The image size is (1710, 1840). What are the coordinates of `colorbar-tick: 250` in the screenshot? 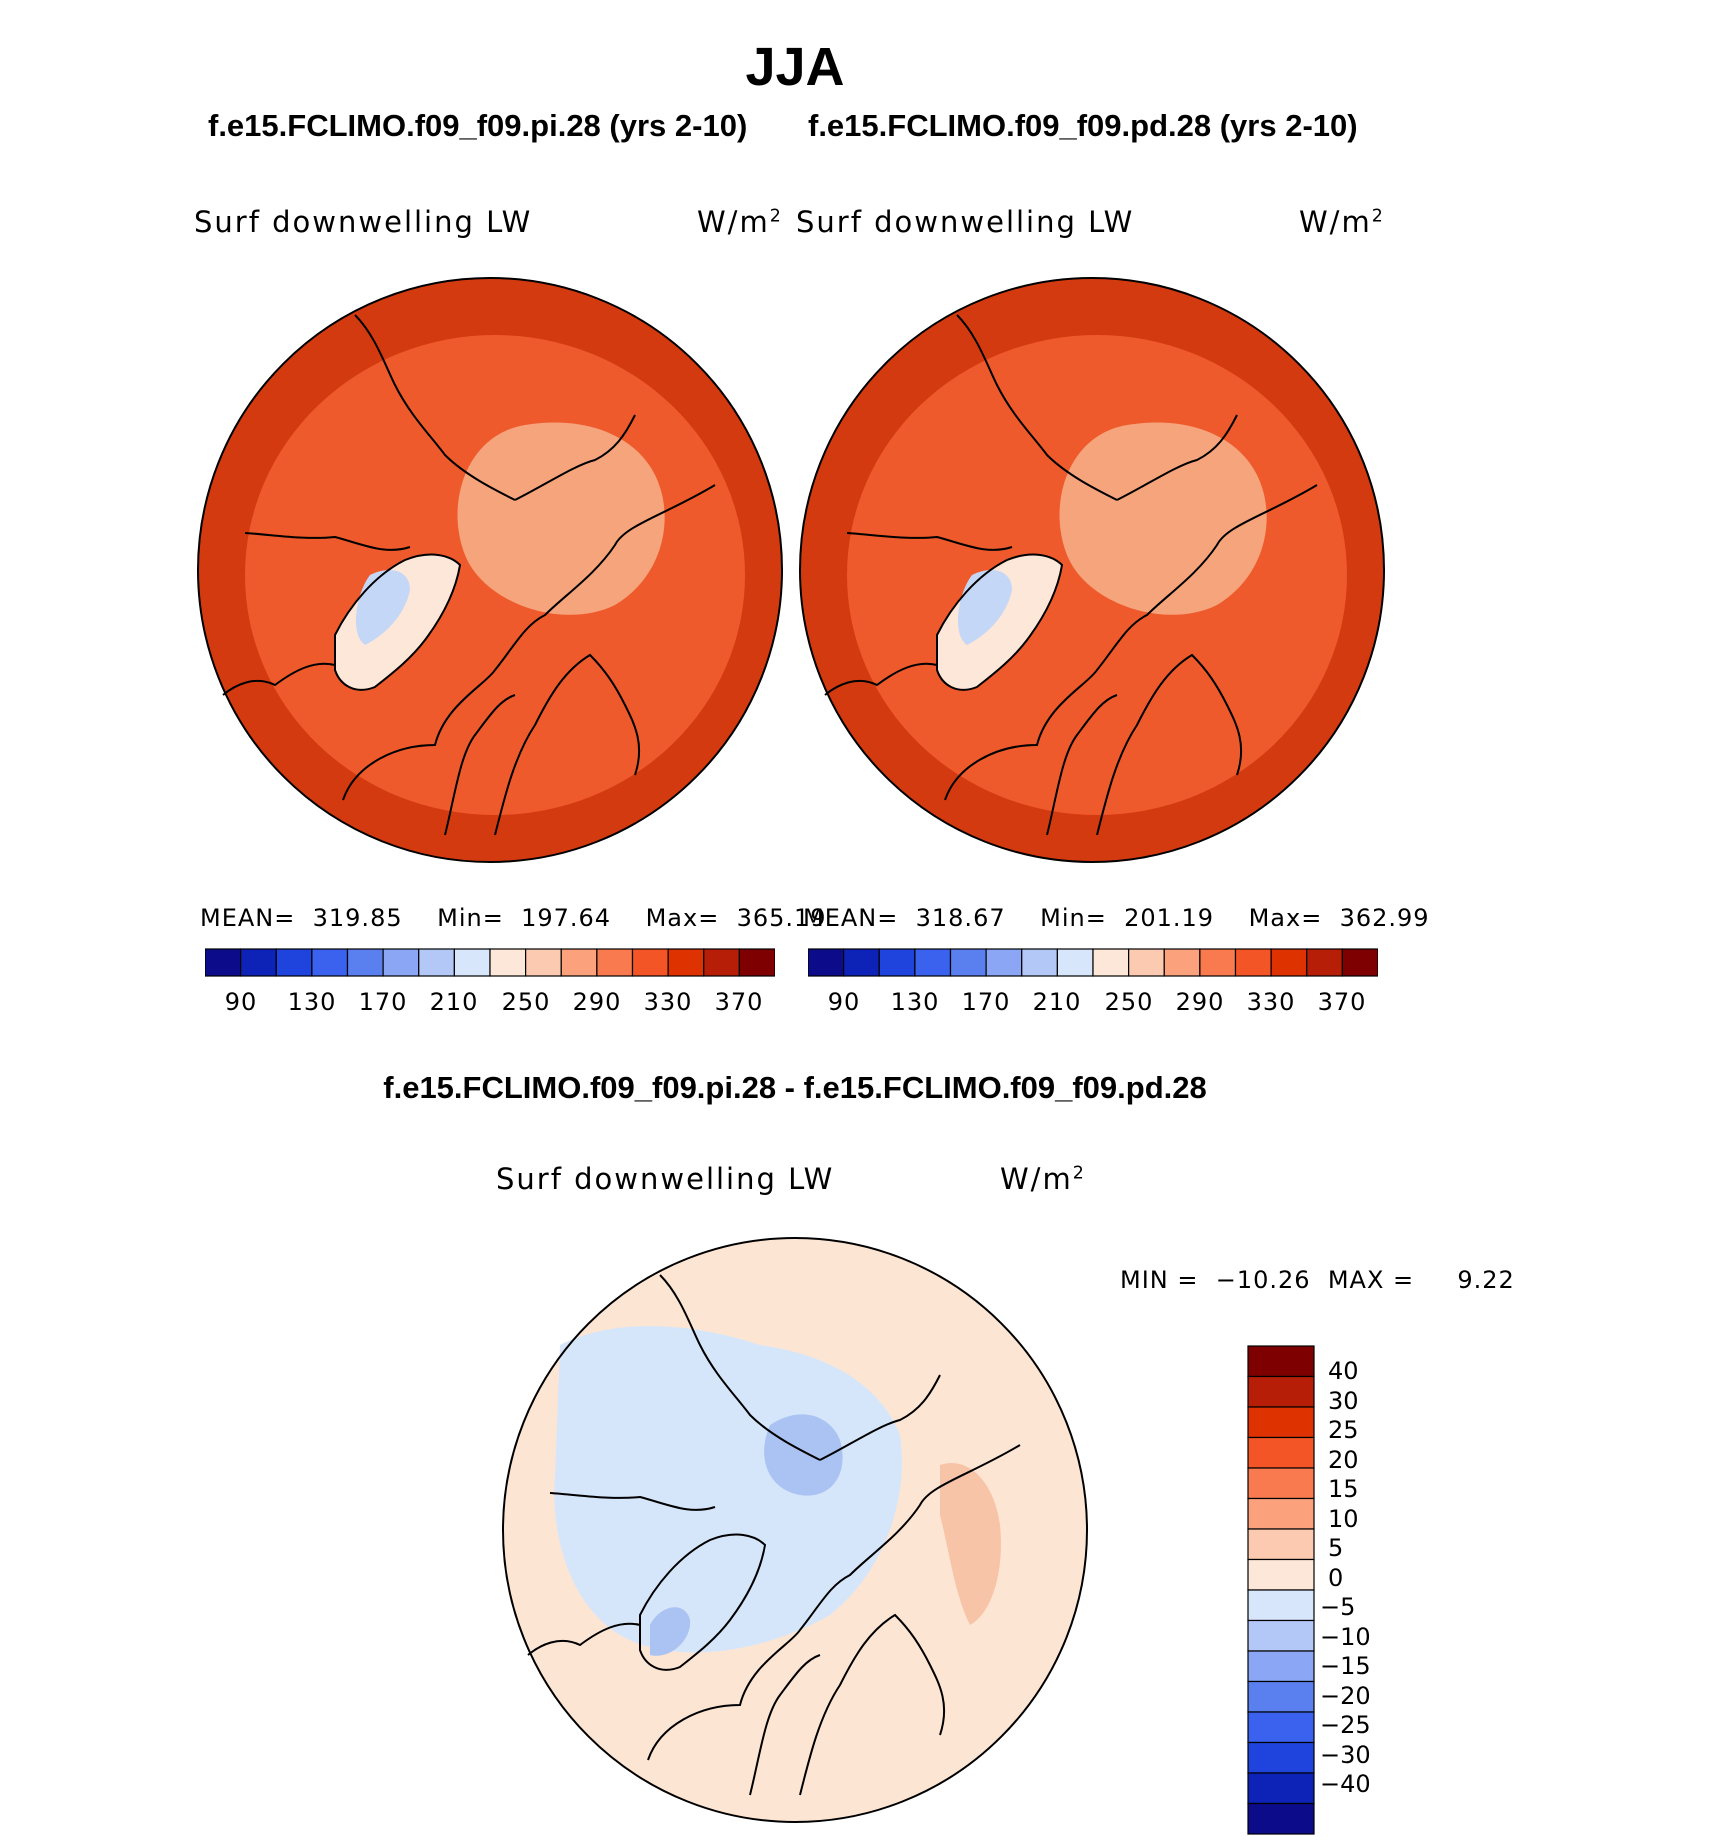 It's located at (526, 1002).